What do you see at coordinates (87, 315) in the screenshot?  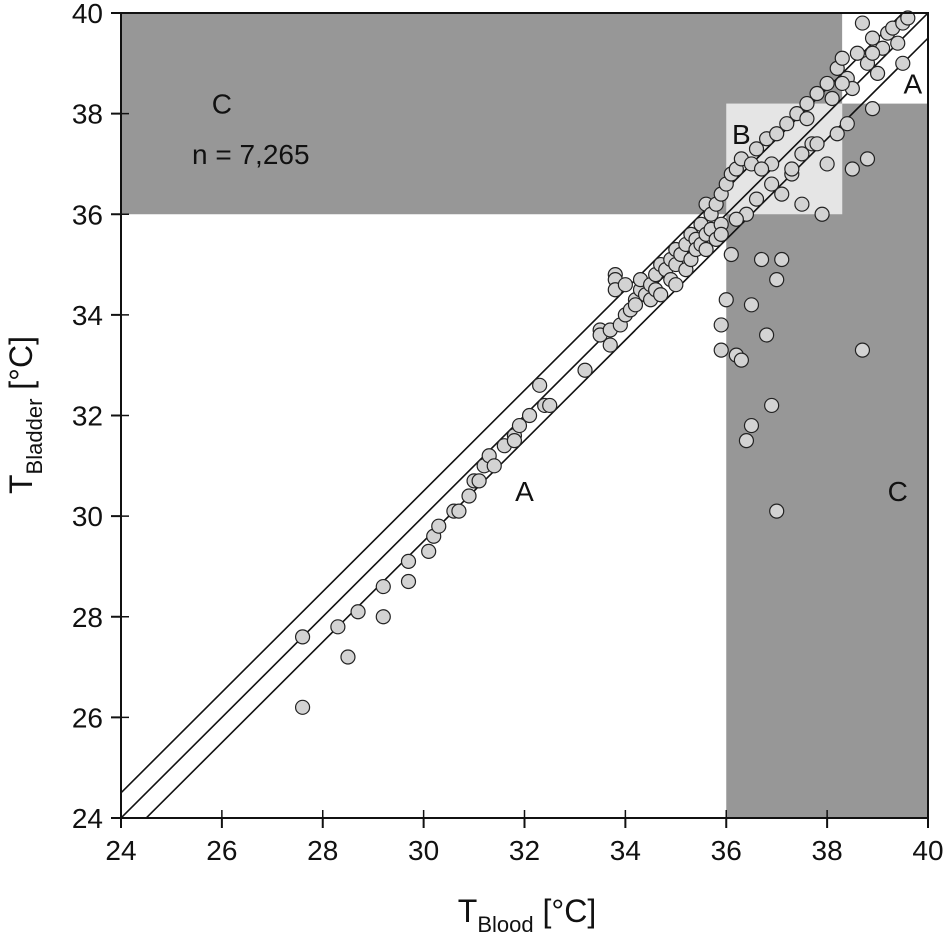 I see `y-tick-label: 34` at bounding box center [87, 315].